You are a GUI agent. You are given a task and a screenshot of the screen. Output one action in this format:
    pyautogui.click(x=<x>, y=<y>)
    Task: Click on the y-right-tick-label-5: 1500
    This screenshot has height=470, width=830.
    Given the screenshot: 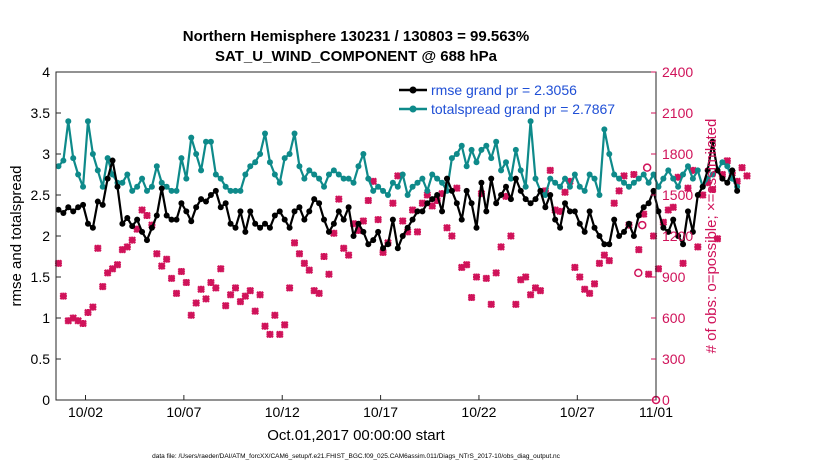 What is the action you would take?
    pyautogui.click(x=677, y=195)
    